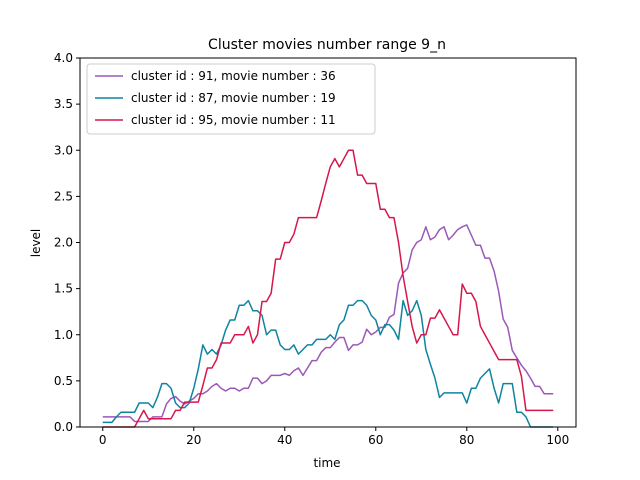  What do you see at coordinates (63, 243) in the screenshot?
I see `y-tick-label: 2.0` at bounding box center [63, 243].